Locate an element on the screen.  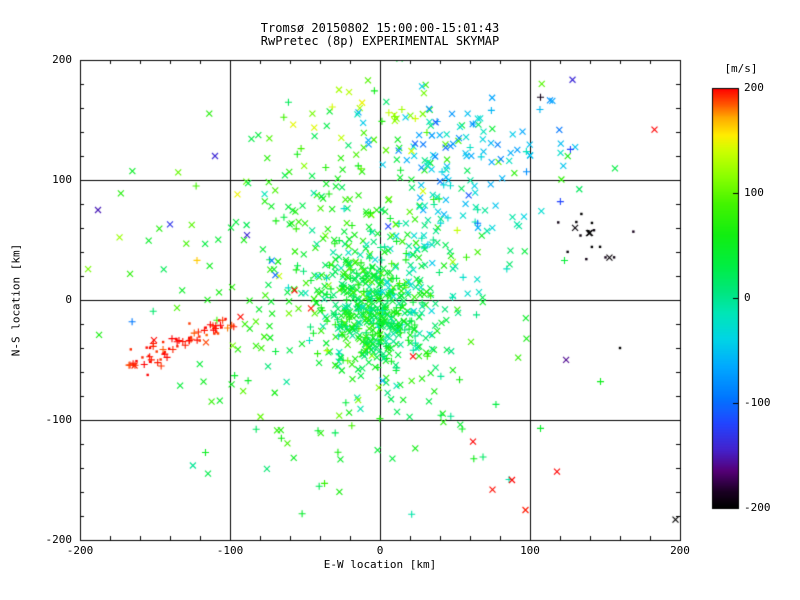
y-tick-label: 0 is located at coordinates (68, 299).